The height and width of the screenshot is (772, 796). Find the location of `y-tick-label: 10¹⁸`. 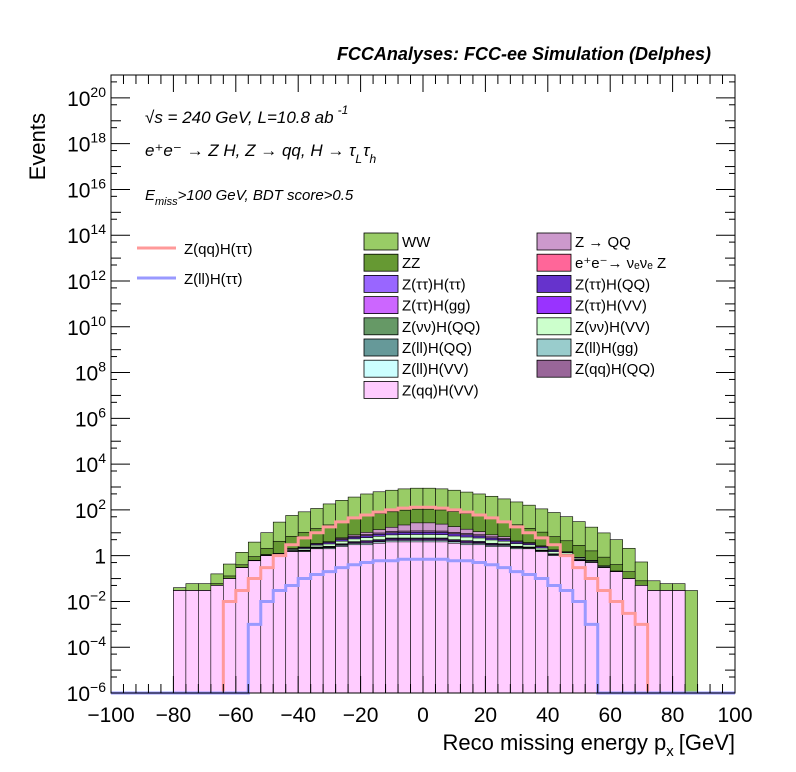

y-tick-label: 10¹⁸ is located at coordinates (86, 143).